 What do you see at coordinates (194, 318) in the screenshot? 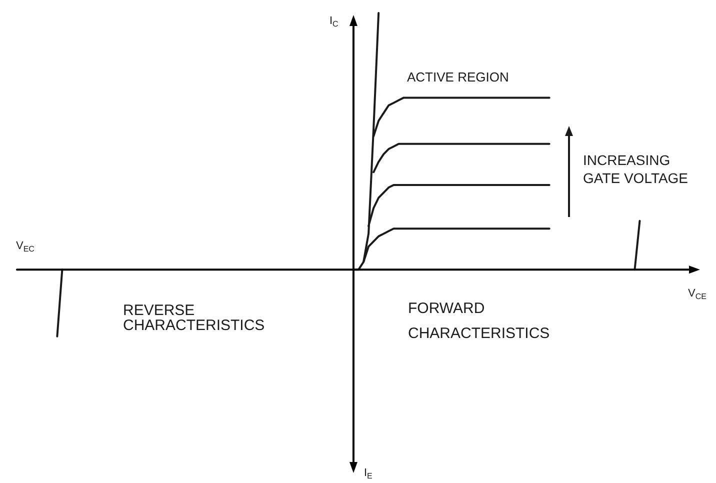
I see `annotation: REVERSE CHARACTERISTICS` at bounding box center [194, 318].